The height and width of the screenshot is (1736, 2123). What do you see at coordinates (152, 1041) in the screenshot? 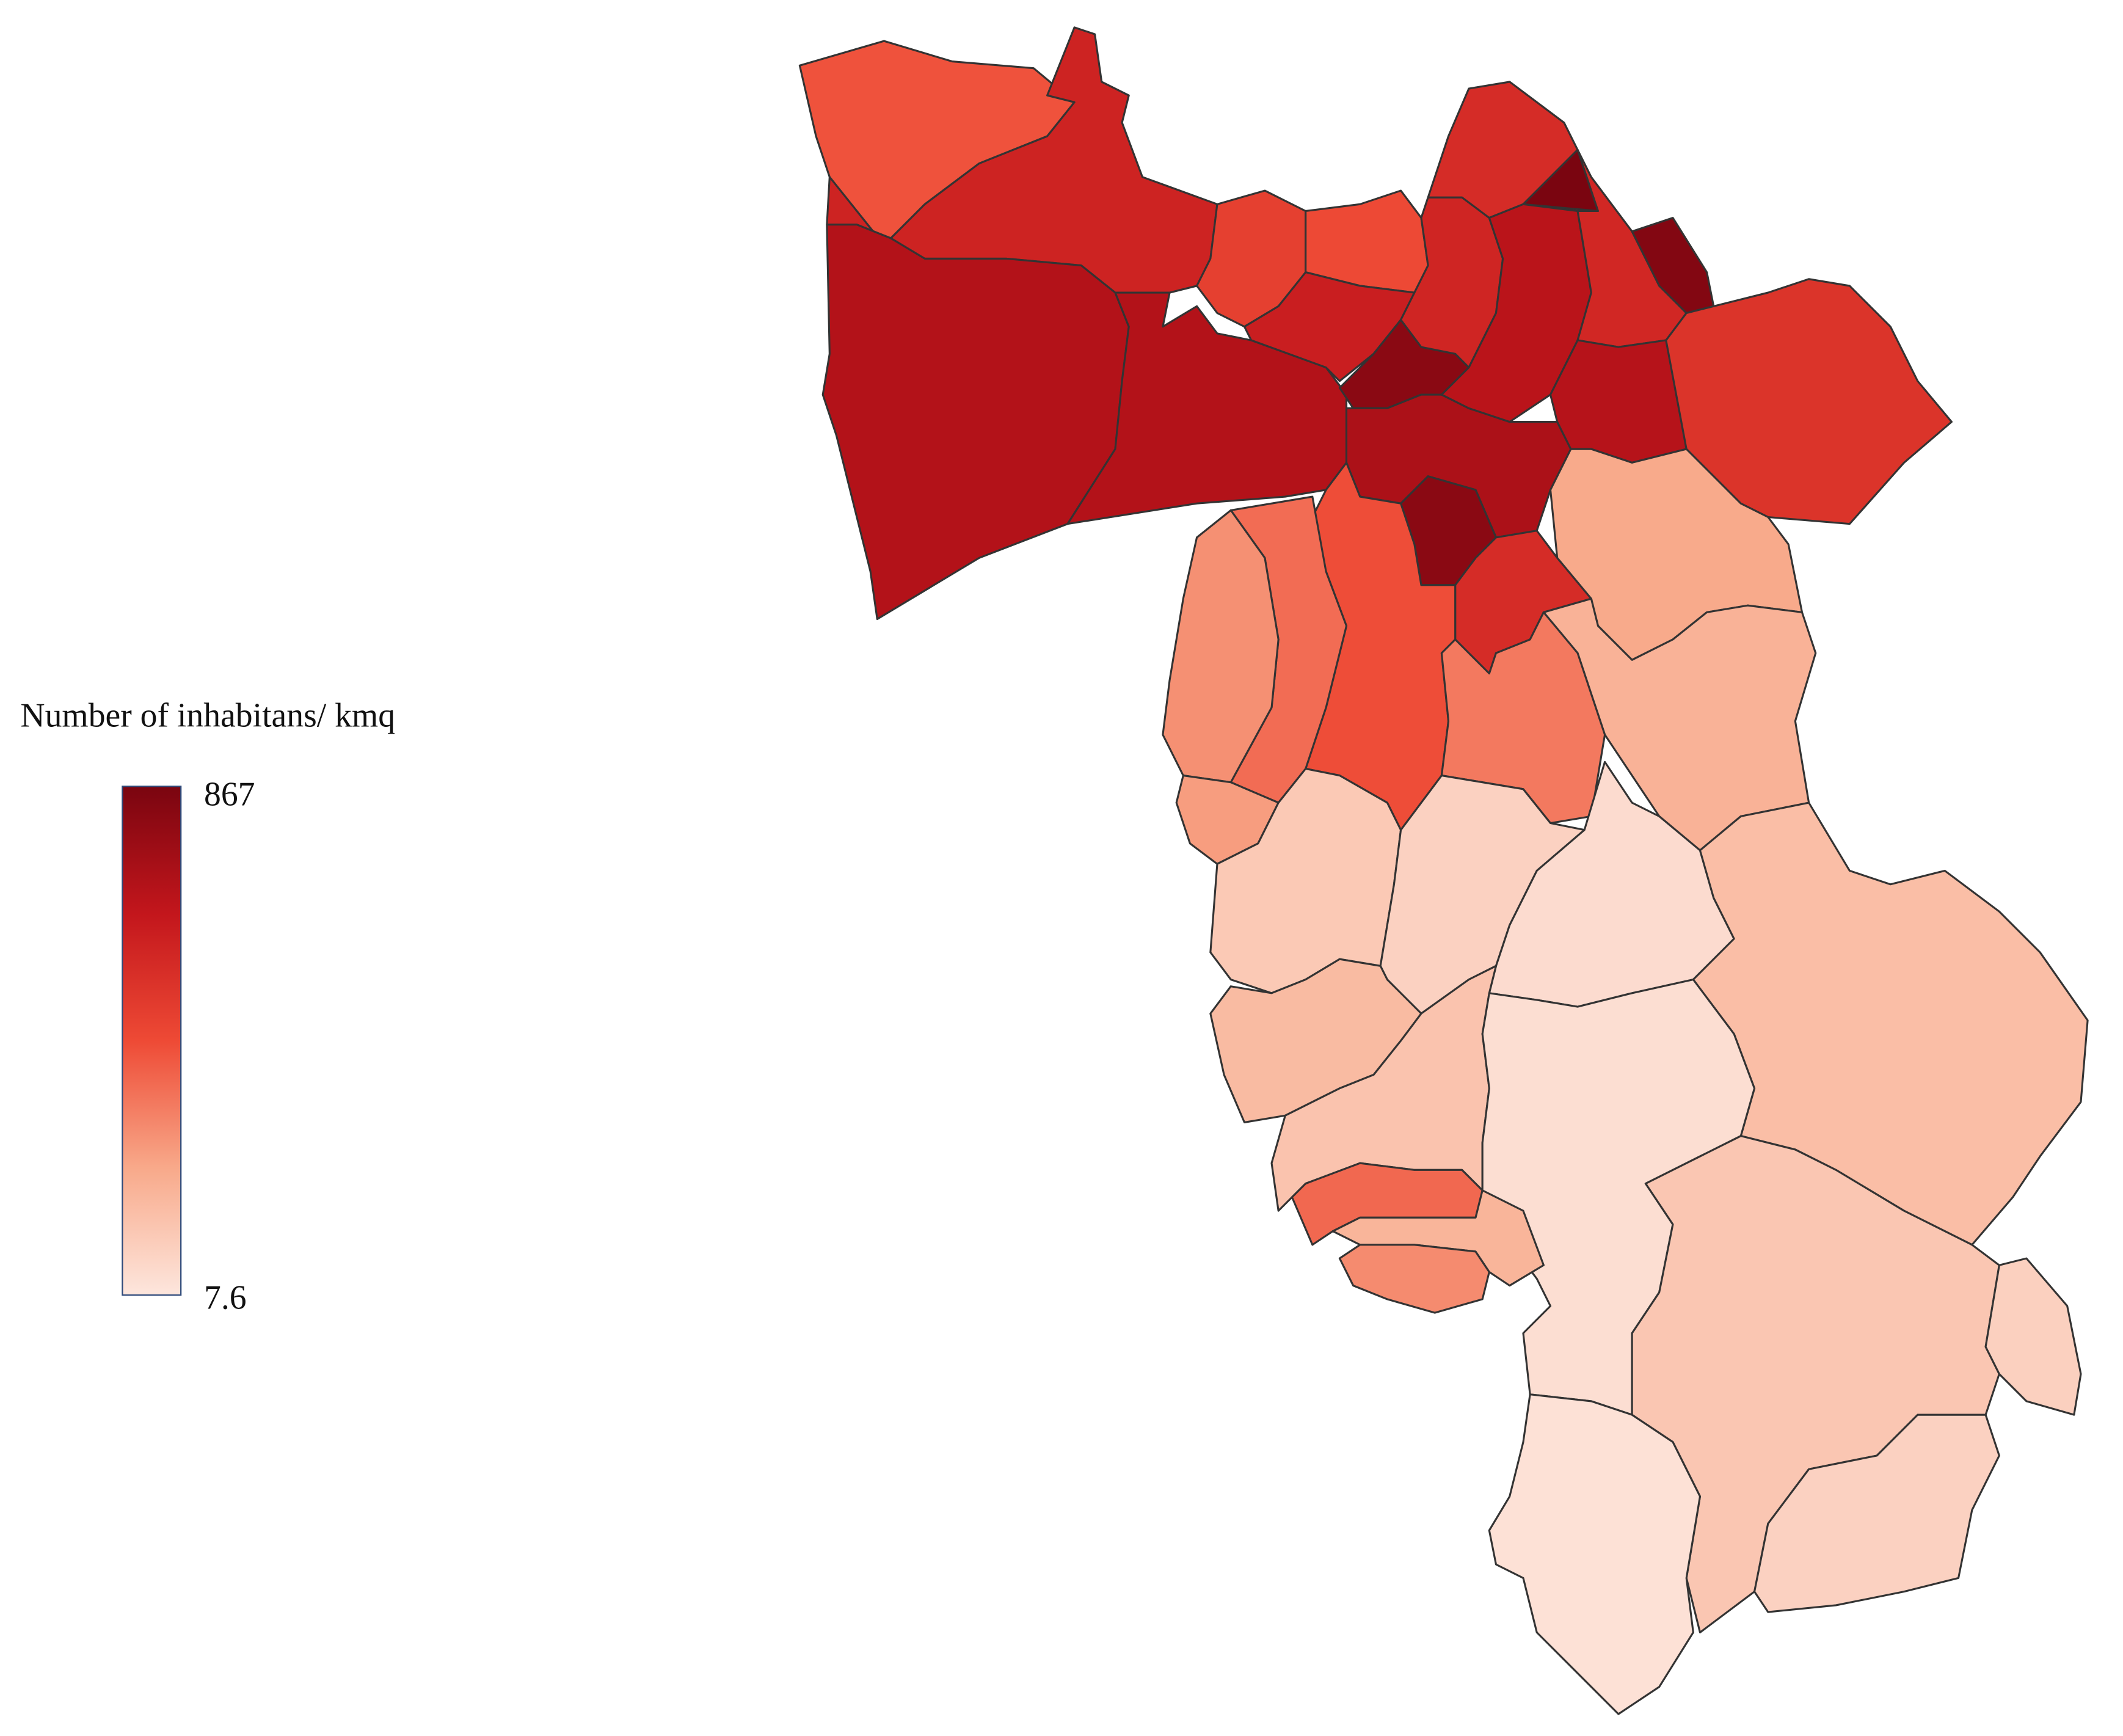
I see `colorbar` at bounding box center [152, 1041].